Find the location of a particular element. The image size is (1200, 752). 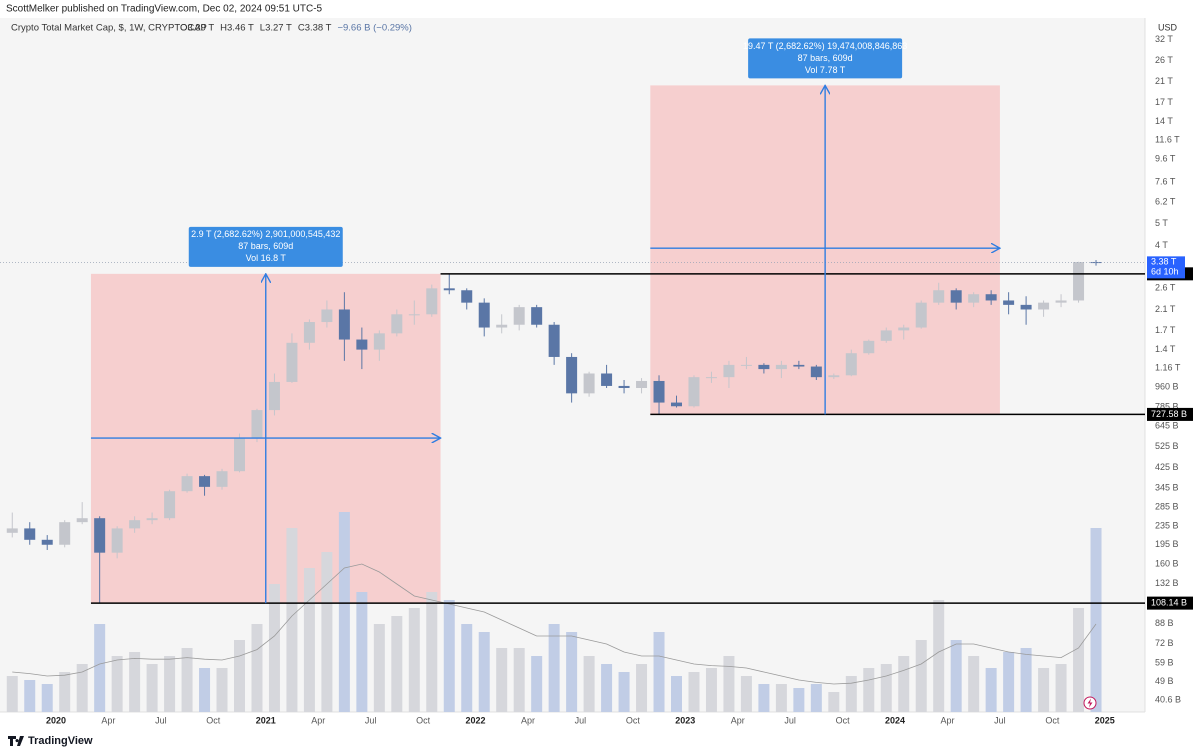

y-tick-label: 1.7 T is located at coordinates (1165, 330).